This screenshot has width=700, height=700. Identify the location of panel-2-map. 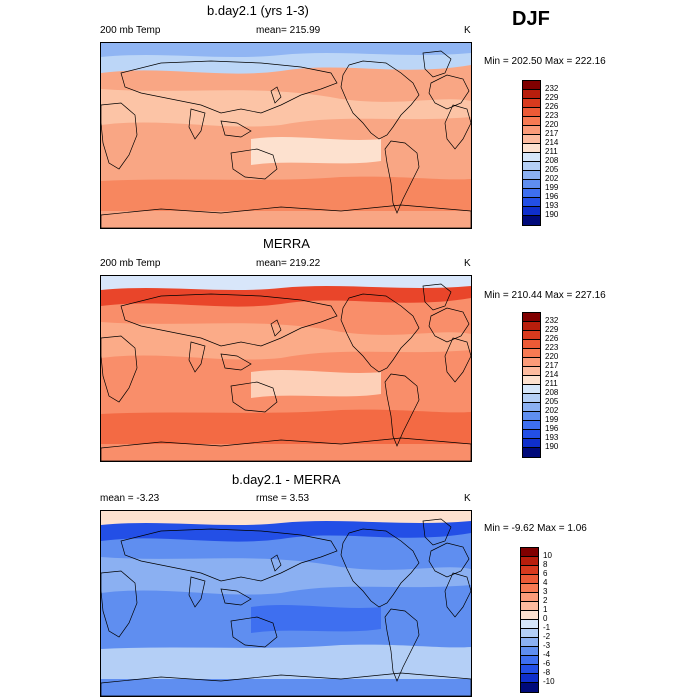
(286, 368).